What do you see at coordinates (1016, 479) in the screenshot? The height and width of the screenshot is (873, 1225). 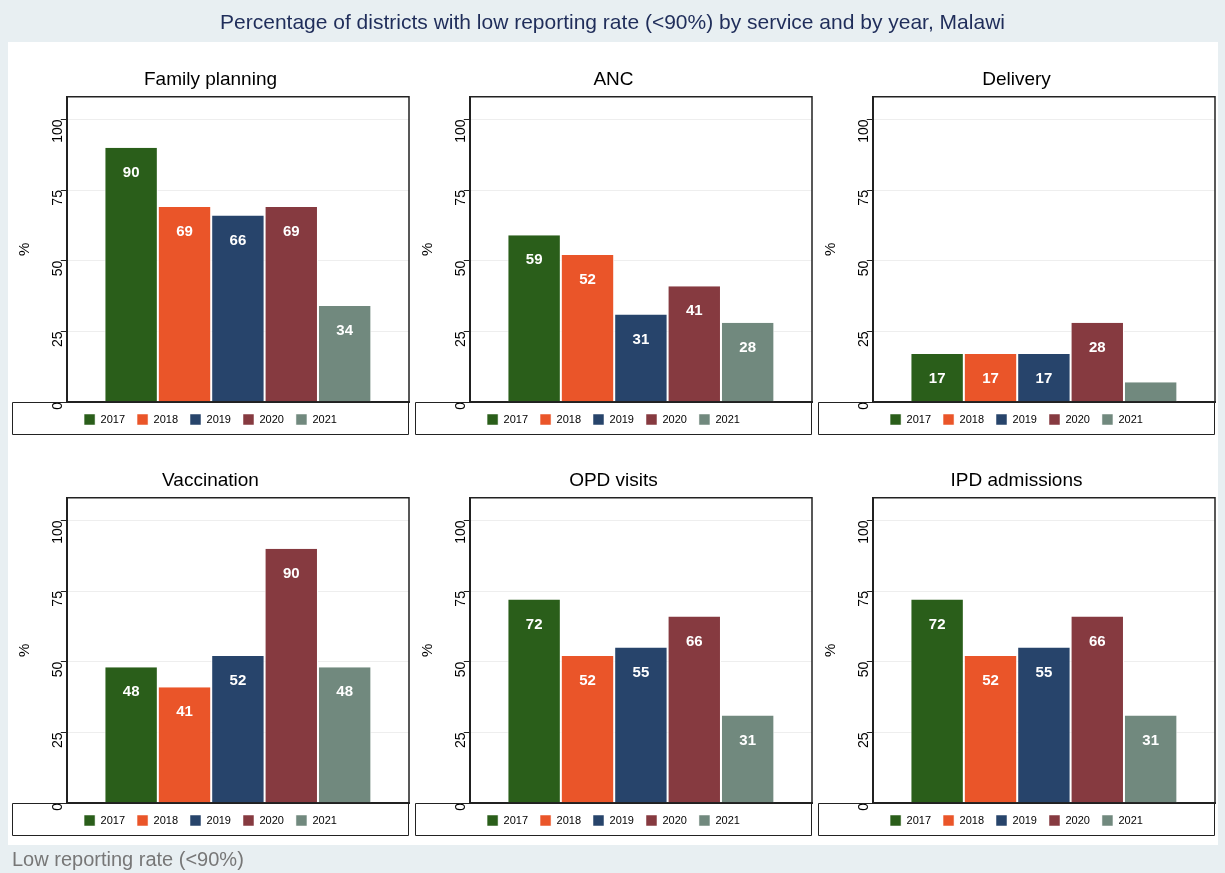 I see `chart-title: IPD admissions` at bounding box center [1016, 479].